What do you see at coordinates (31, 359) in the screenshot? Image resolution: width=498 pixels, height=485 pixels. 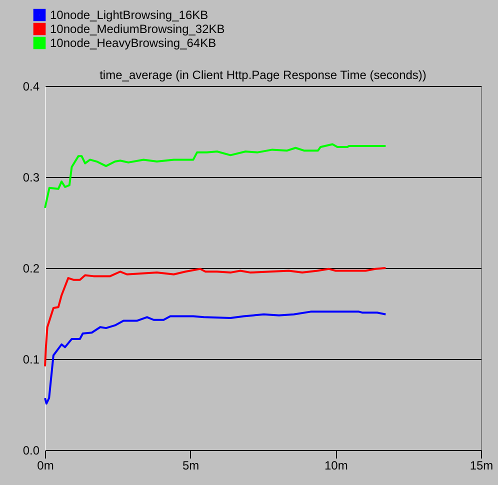 I see `y-tick-label: 0.1` at bounding box center [31, 359].